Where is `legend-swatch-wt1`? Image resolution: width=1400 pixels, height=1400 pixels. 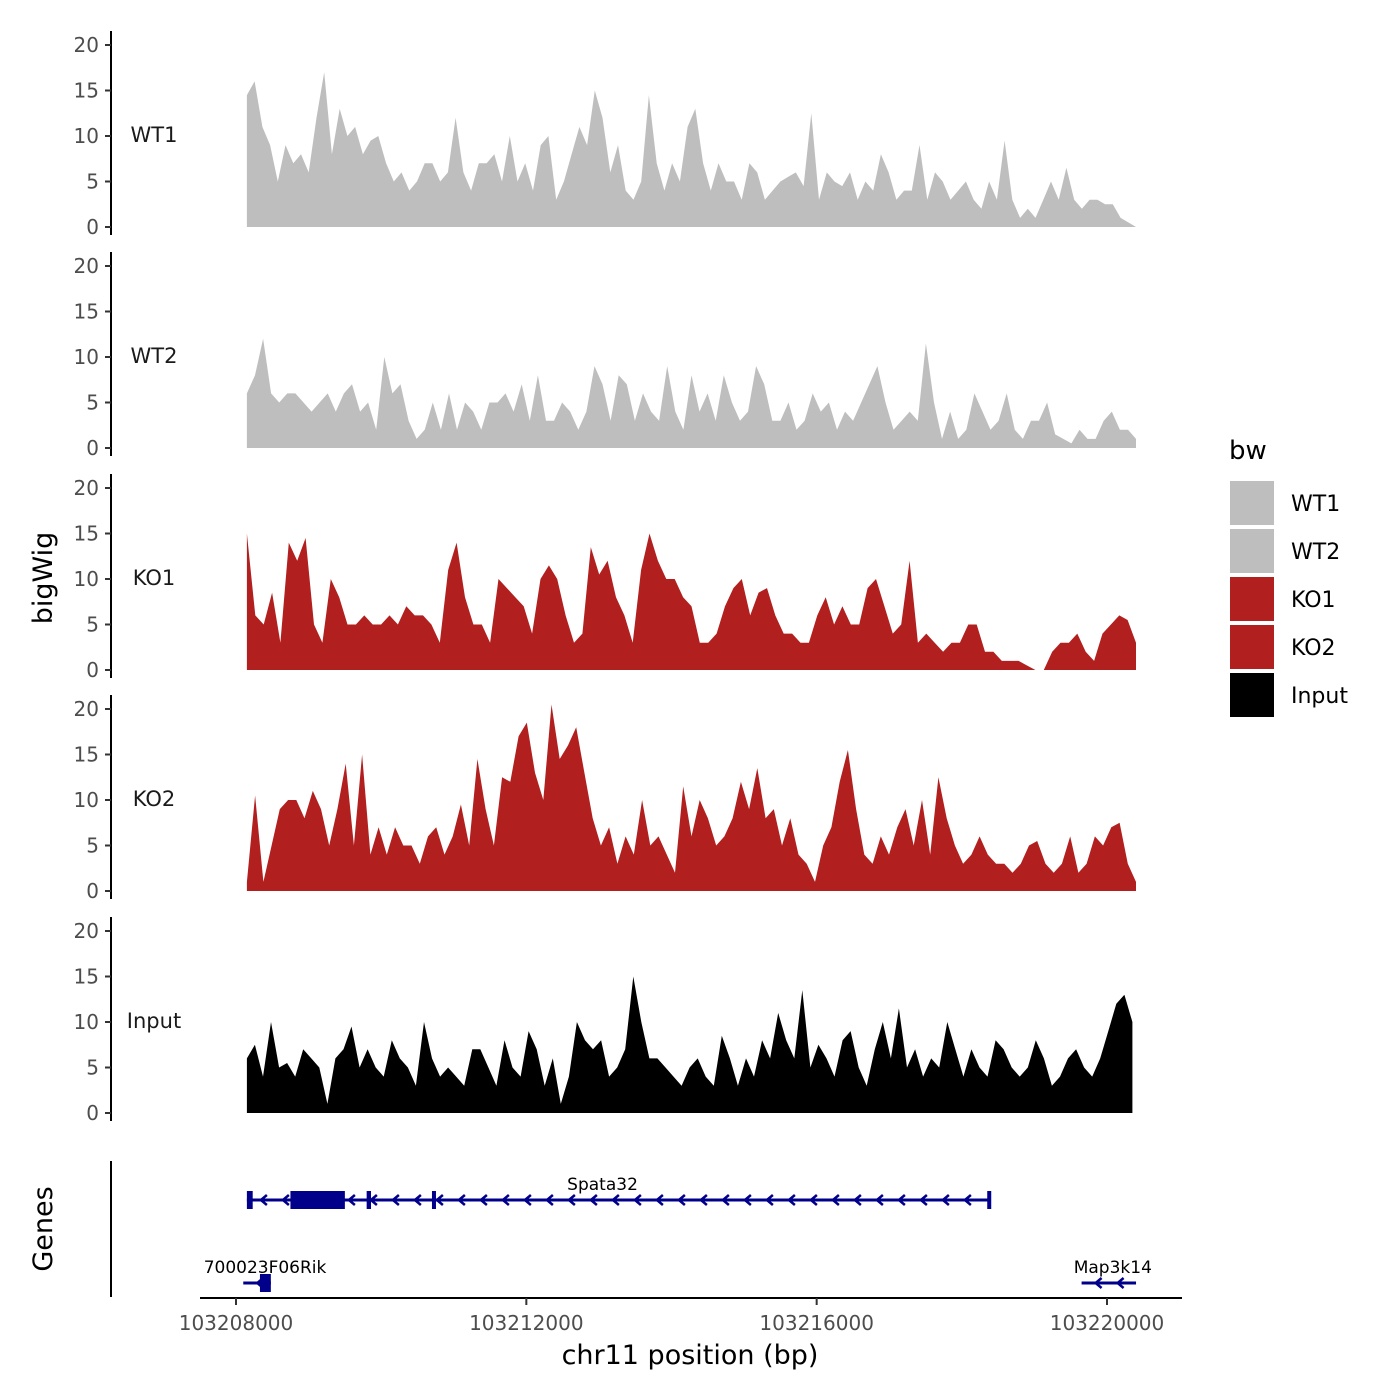 legend-swatch-wt1 is located at coordinates (1252, 503).